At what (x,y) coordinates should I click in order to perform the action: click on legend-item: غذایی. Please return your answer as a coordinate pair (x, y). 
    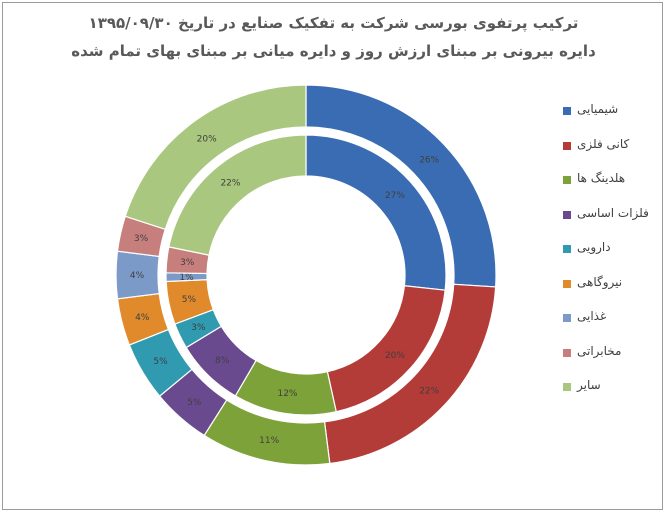
    Looking at the image, I should click on (605, 322).